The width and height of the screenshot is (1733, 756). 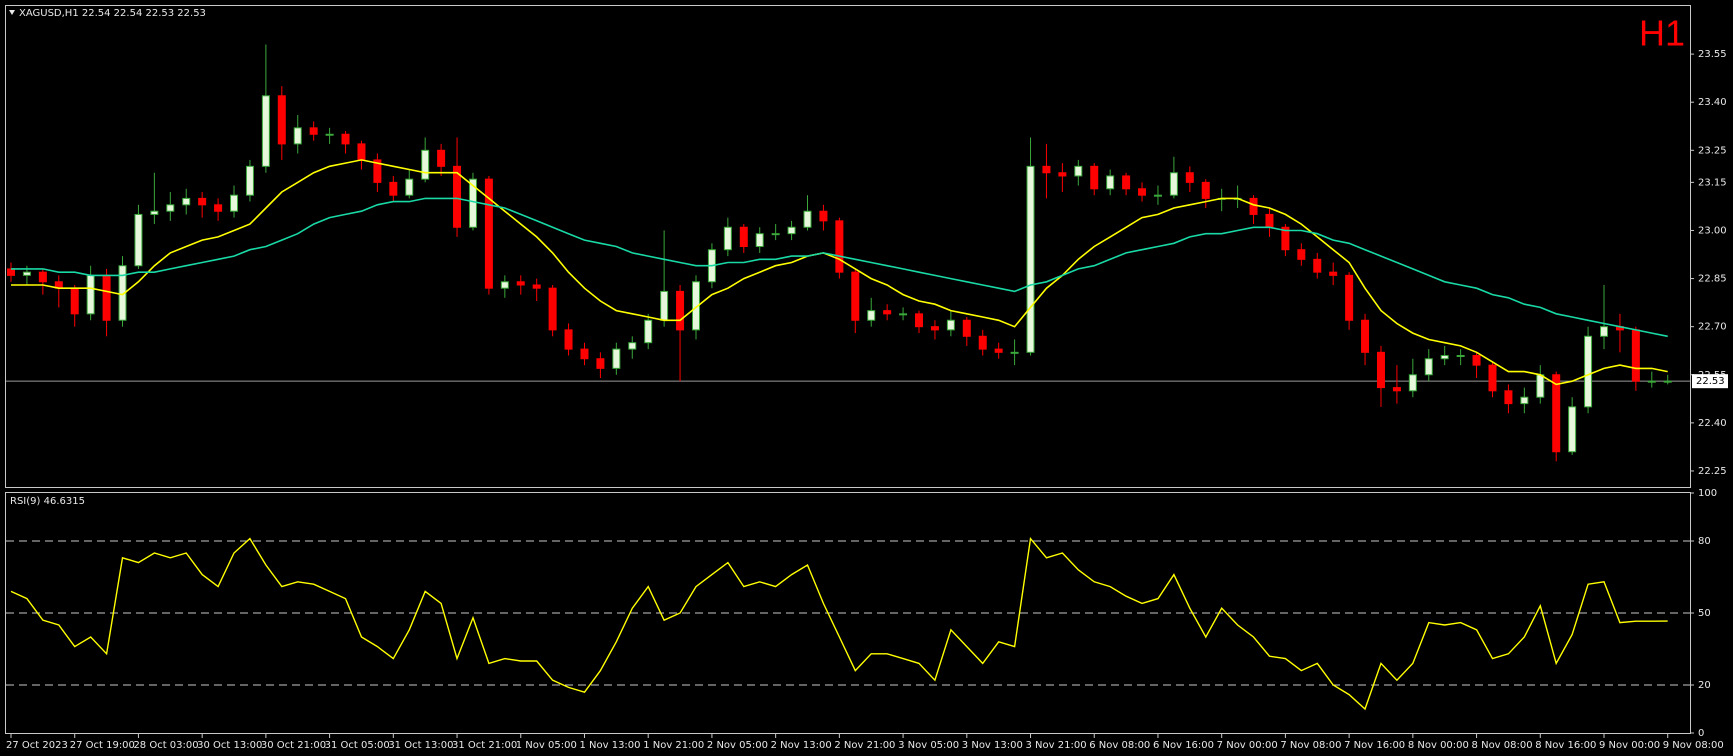 I want to click on x-tick-label: 30 Oct 21:00, so click(x=293, y=745).